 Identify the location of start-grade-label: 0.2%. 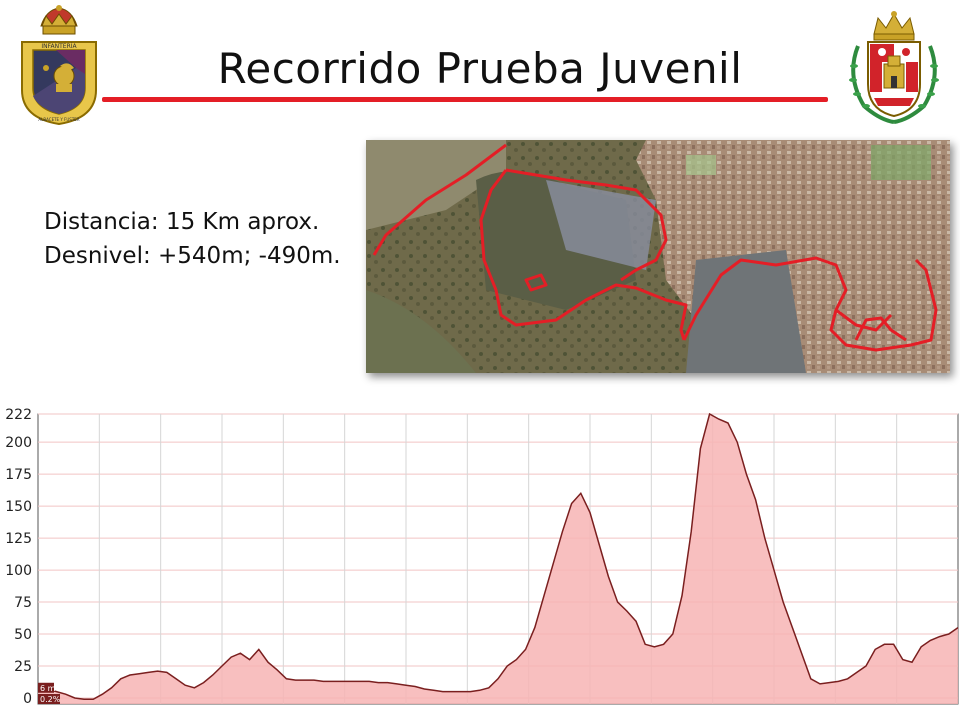
(50, 699).